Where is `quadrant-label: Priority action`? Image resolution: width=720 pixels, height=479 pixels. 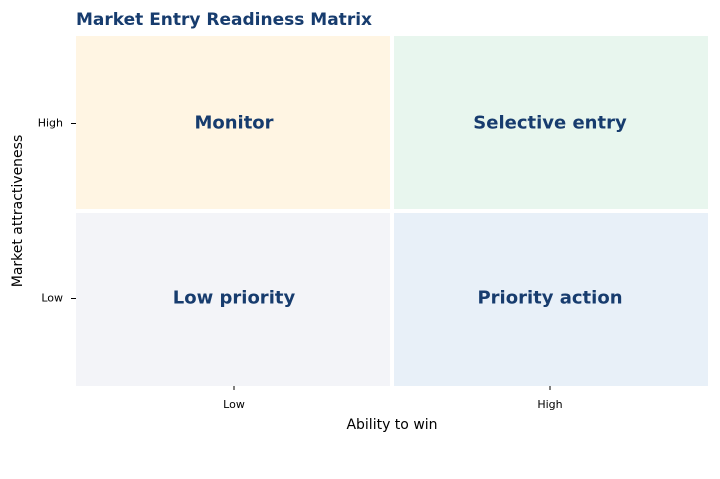 quadrant-label: Priority action is located at coordinates (549, 298).